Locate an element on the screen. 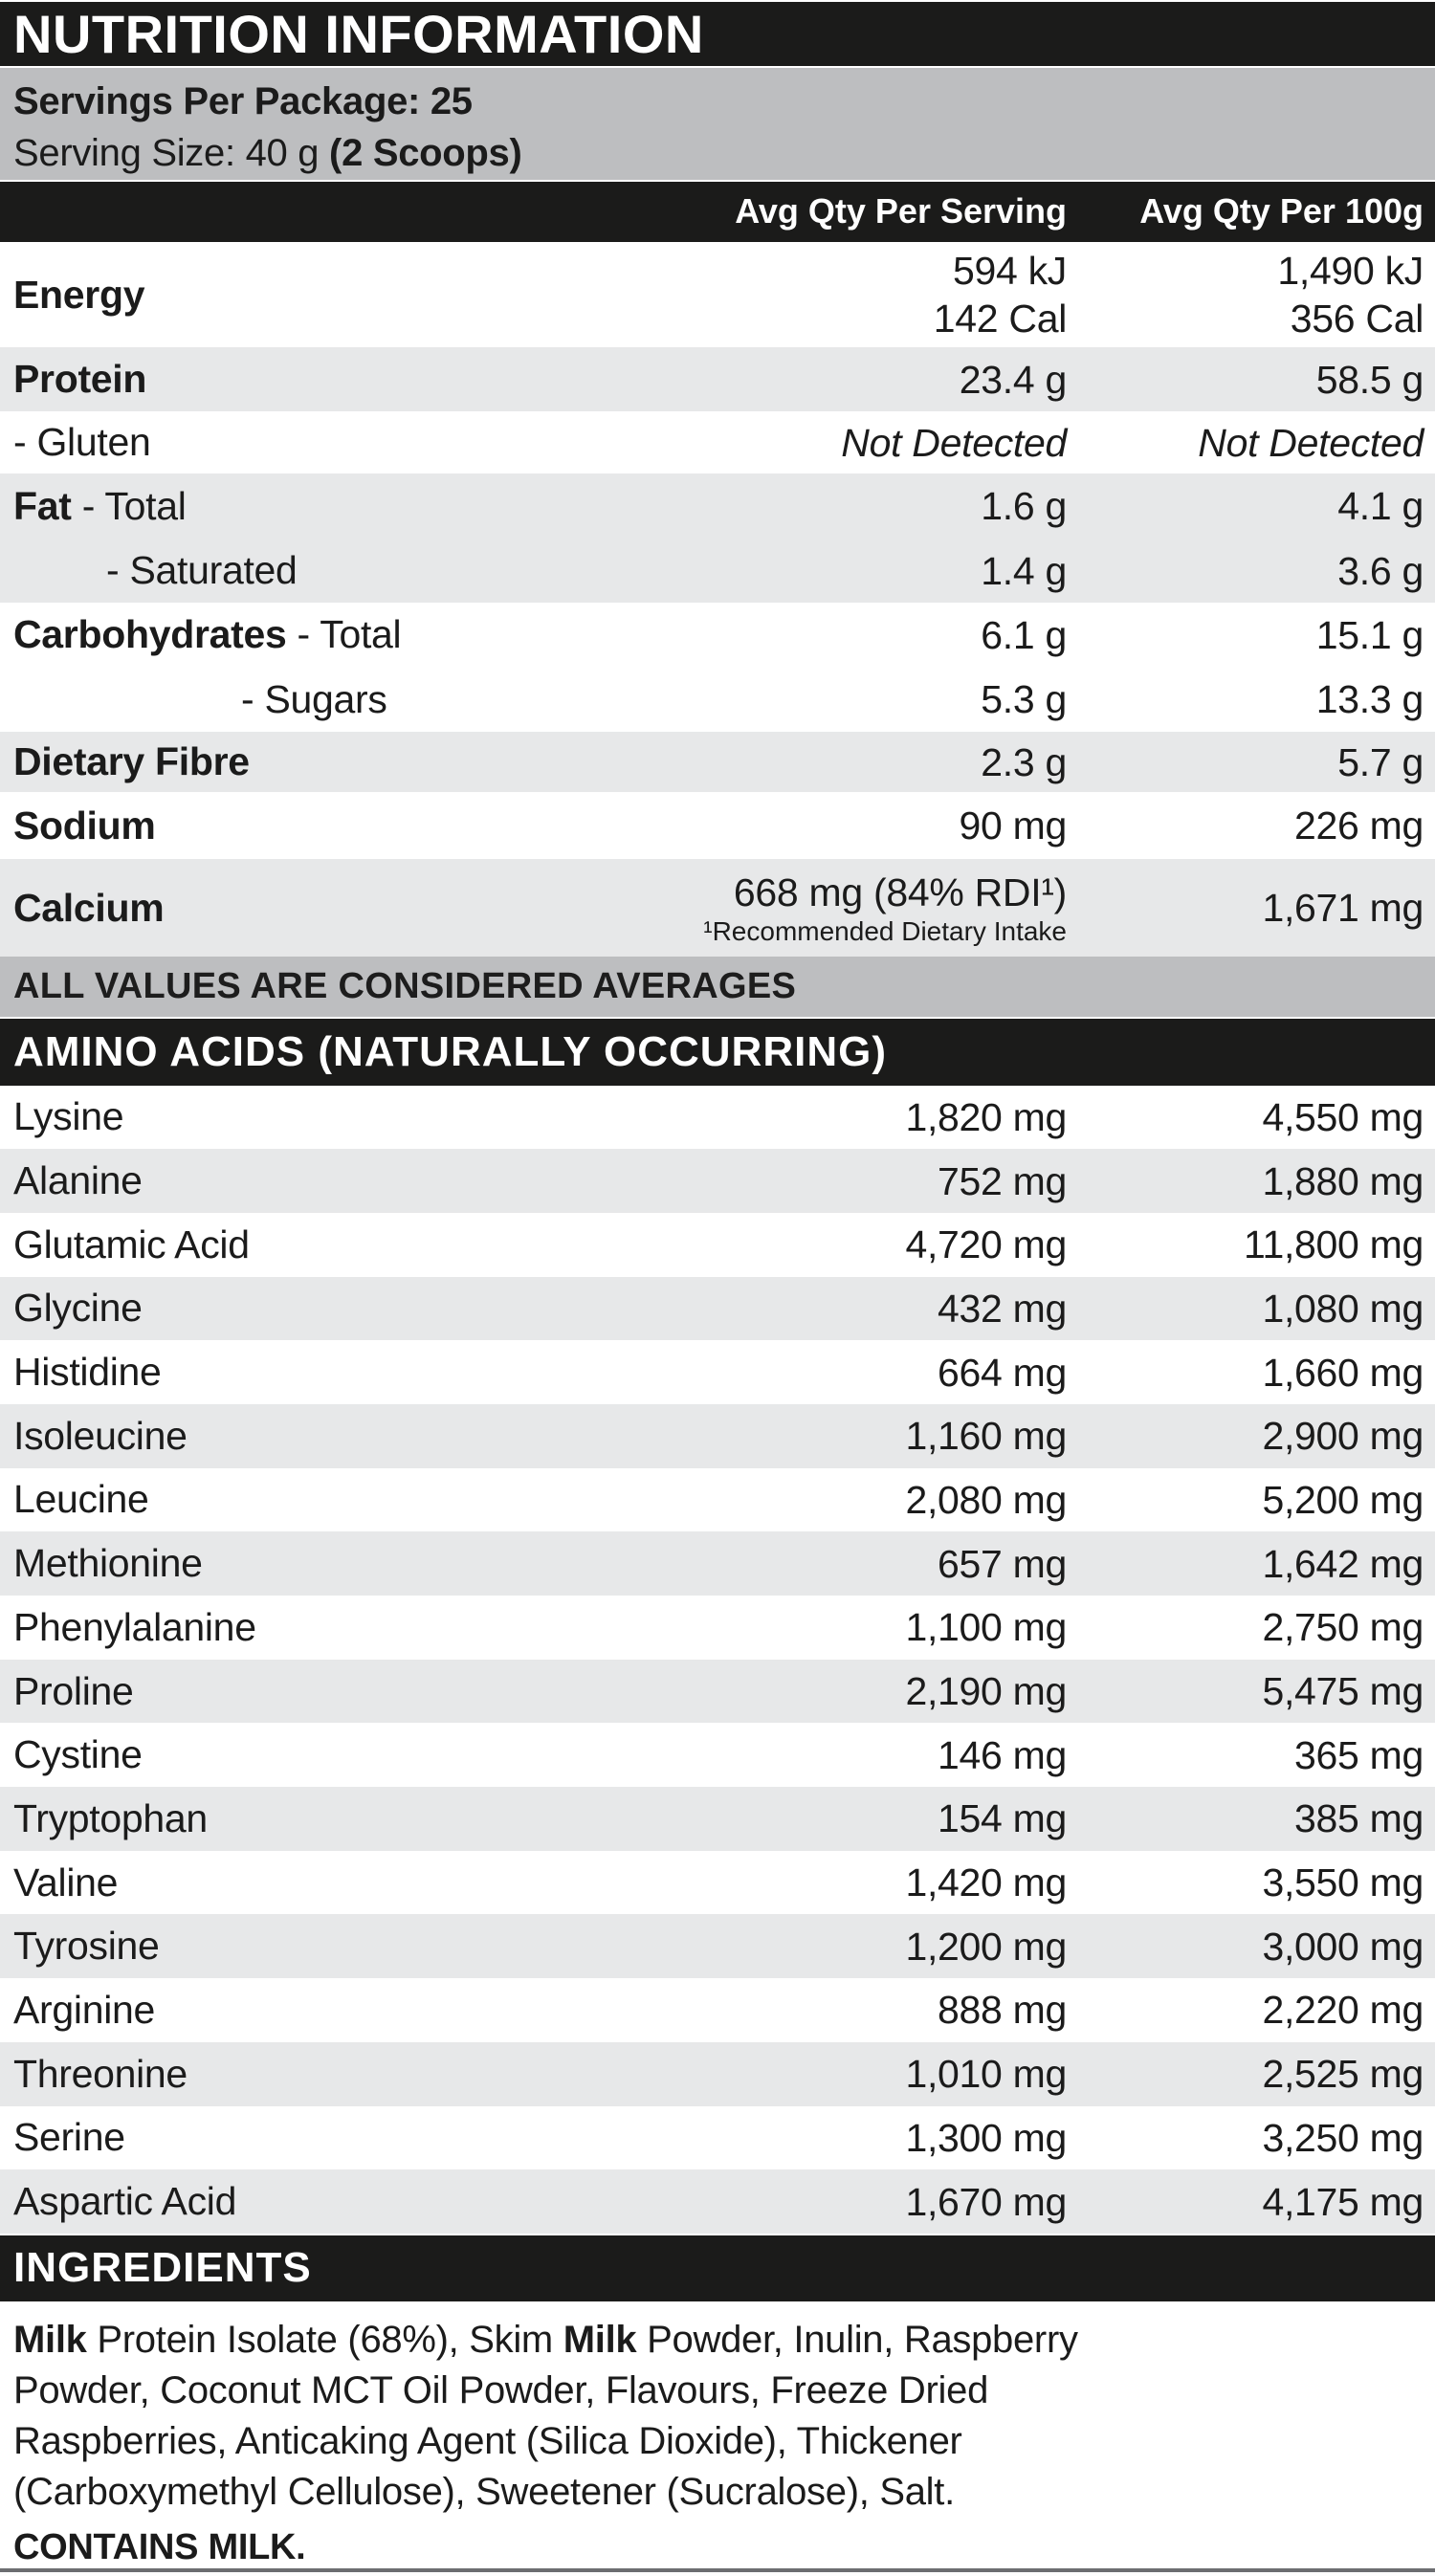 The height and width of the screenshot is (2576, 1435). avg-qty-per-serving-value: 2,080 mg is located at coordinates (986, 1499).